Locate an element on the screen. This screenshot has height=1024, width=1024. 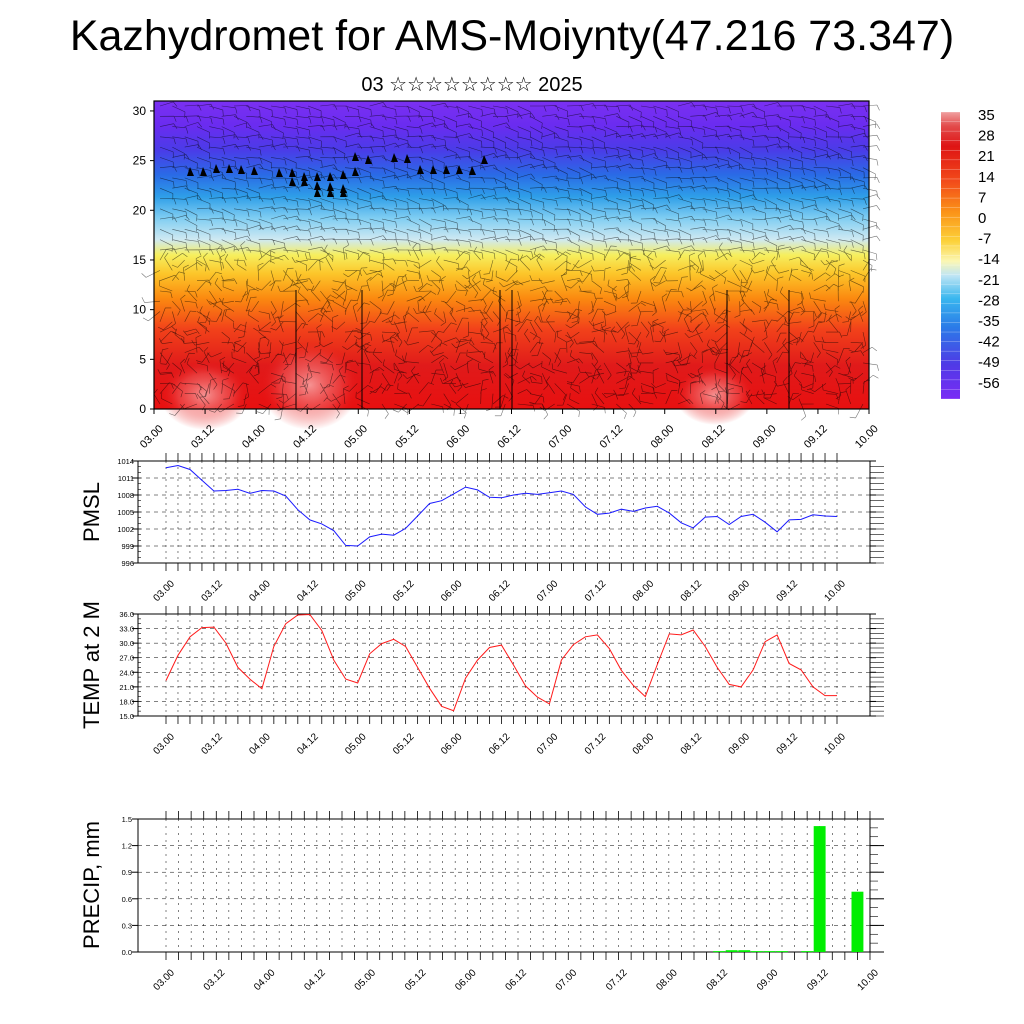
y-tick-label: 18.0 is located at coordinates (126, 701).